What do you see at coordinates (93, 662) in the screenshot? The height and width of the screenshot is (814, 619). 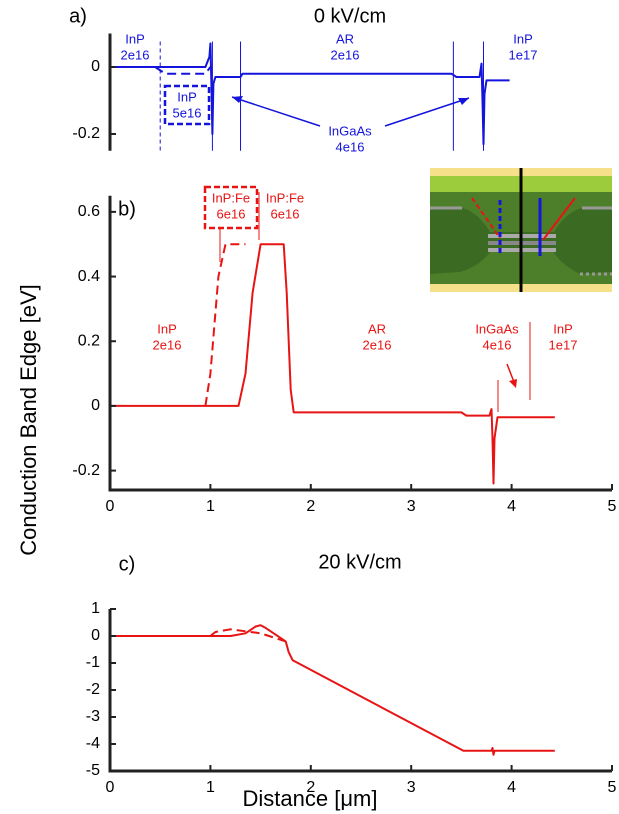 I see `y-tick-label: -1` at bounding box center [93, 662].